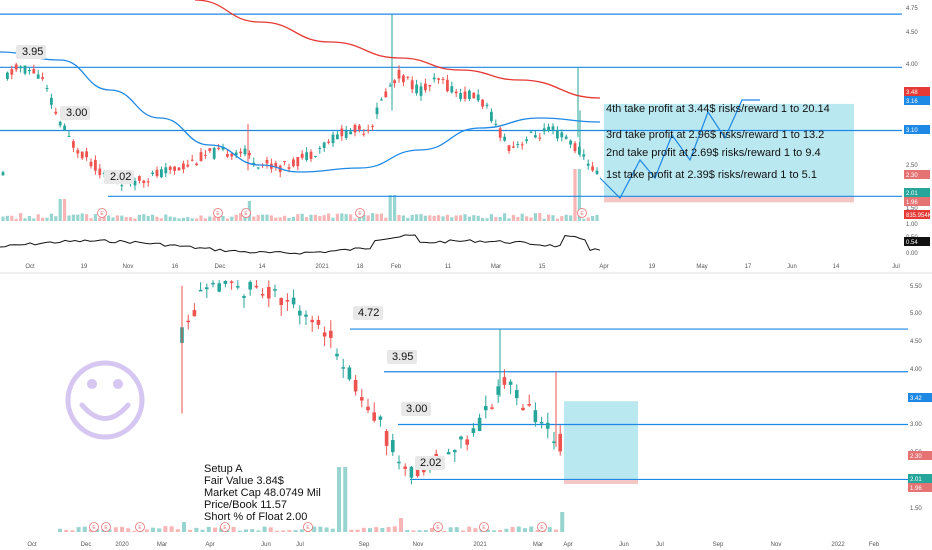  What do you see at coordinates (912, 194) in the screenshot?
I see `top-price-badge-label: 2.01` at bounding box center [912, 194].